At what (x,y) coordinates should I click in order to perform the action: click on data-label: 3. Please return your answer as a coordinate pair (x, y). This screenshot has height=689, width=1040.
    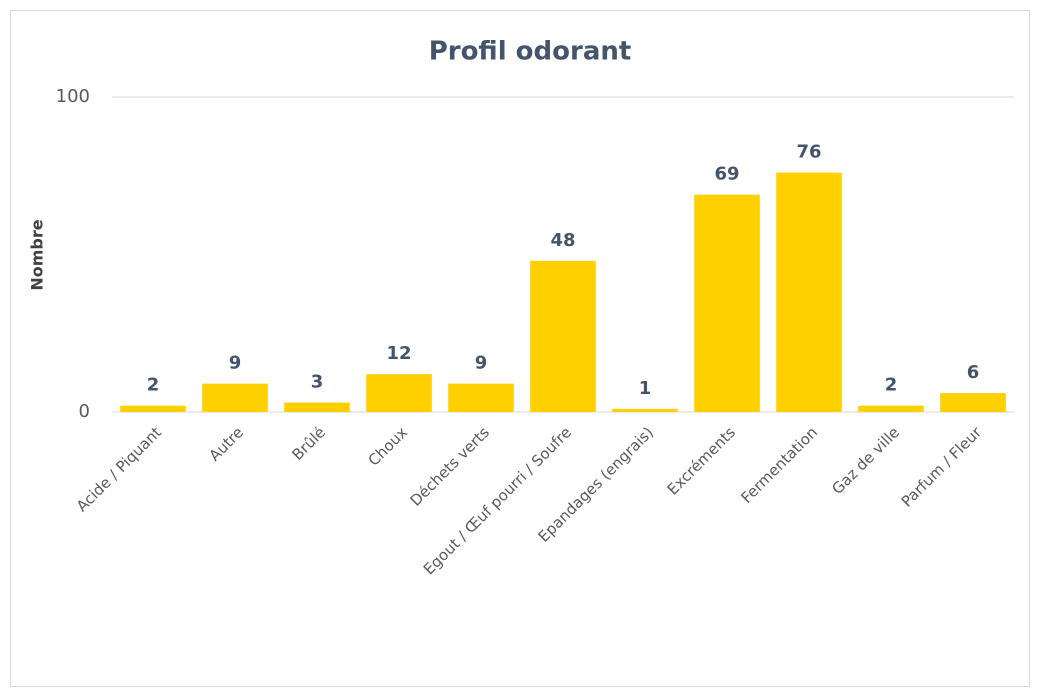
    Looking at the image, I should click on (317, 382).